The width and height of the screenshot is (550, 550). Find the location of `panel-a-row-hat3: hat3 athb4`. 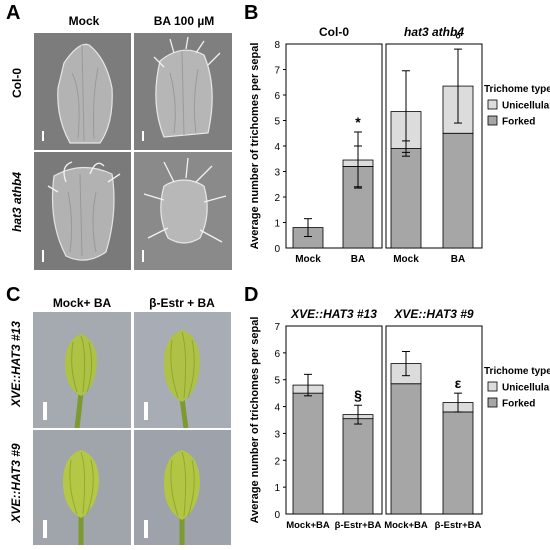

panel-a-row-hat3: hat3 athb4 is located at coordinates (17, 202).